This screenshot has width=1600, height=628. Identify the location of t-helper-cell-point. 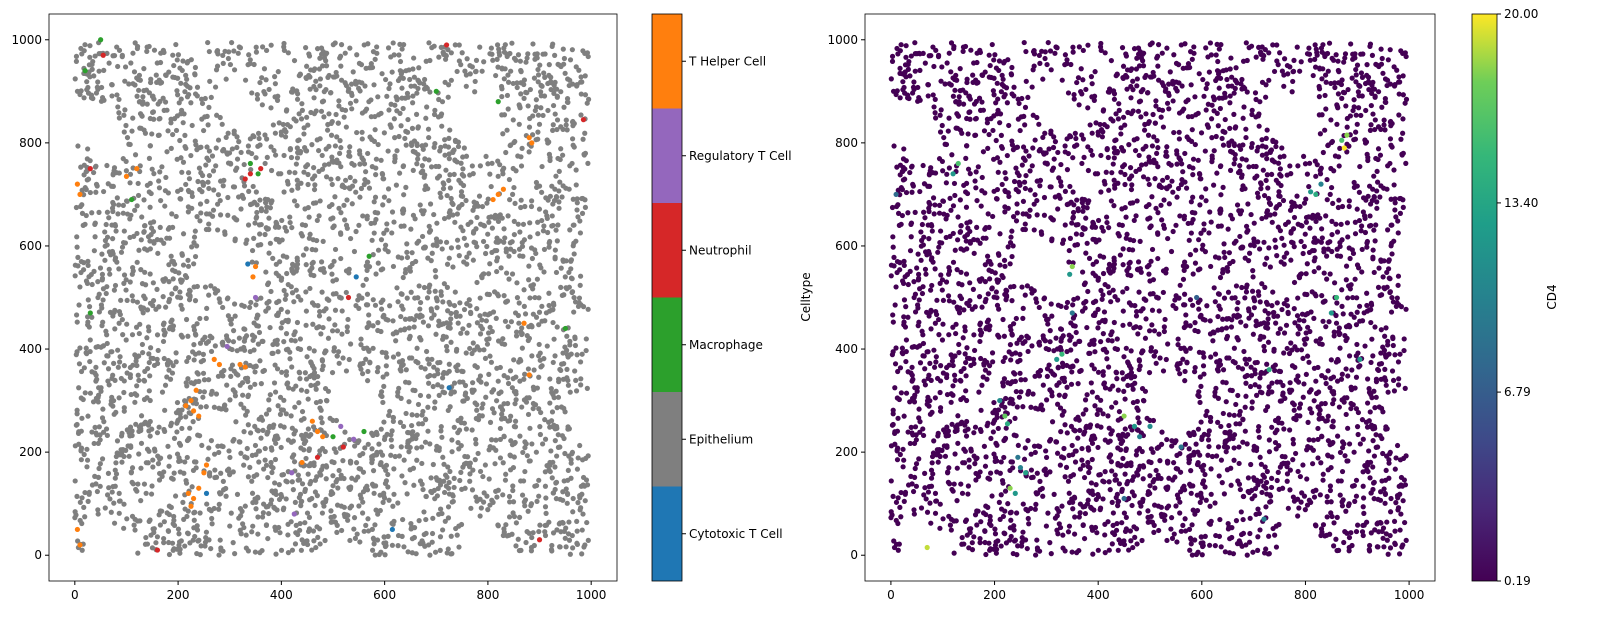
(206, 464).